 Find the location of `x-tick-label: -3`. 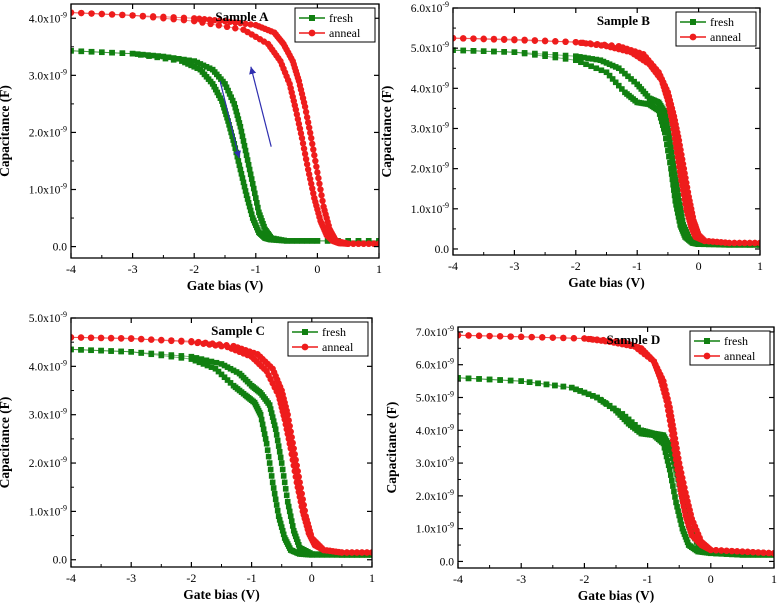

x-tick-label: -3 is located at coordinates (133, 269).